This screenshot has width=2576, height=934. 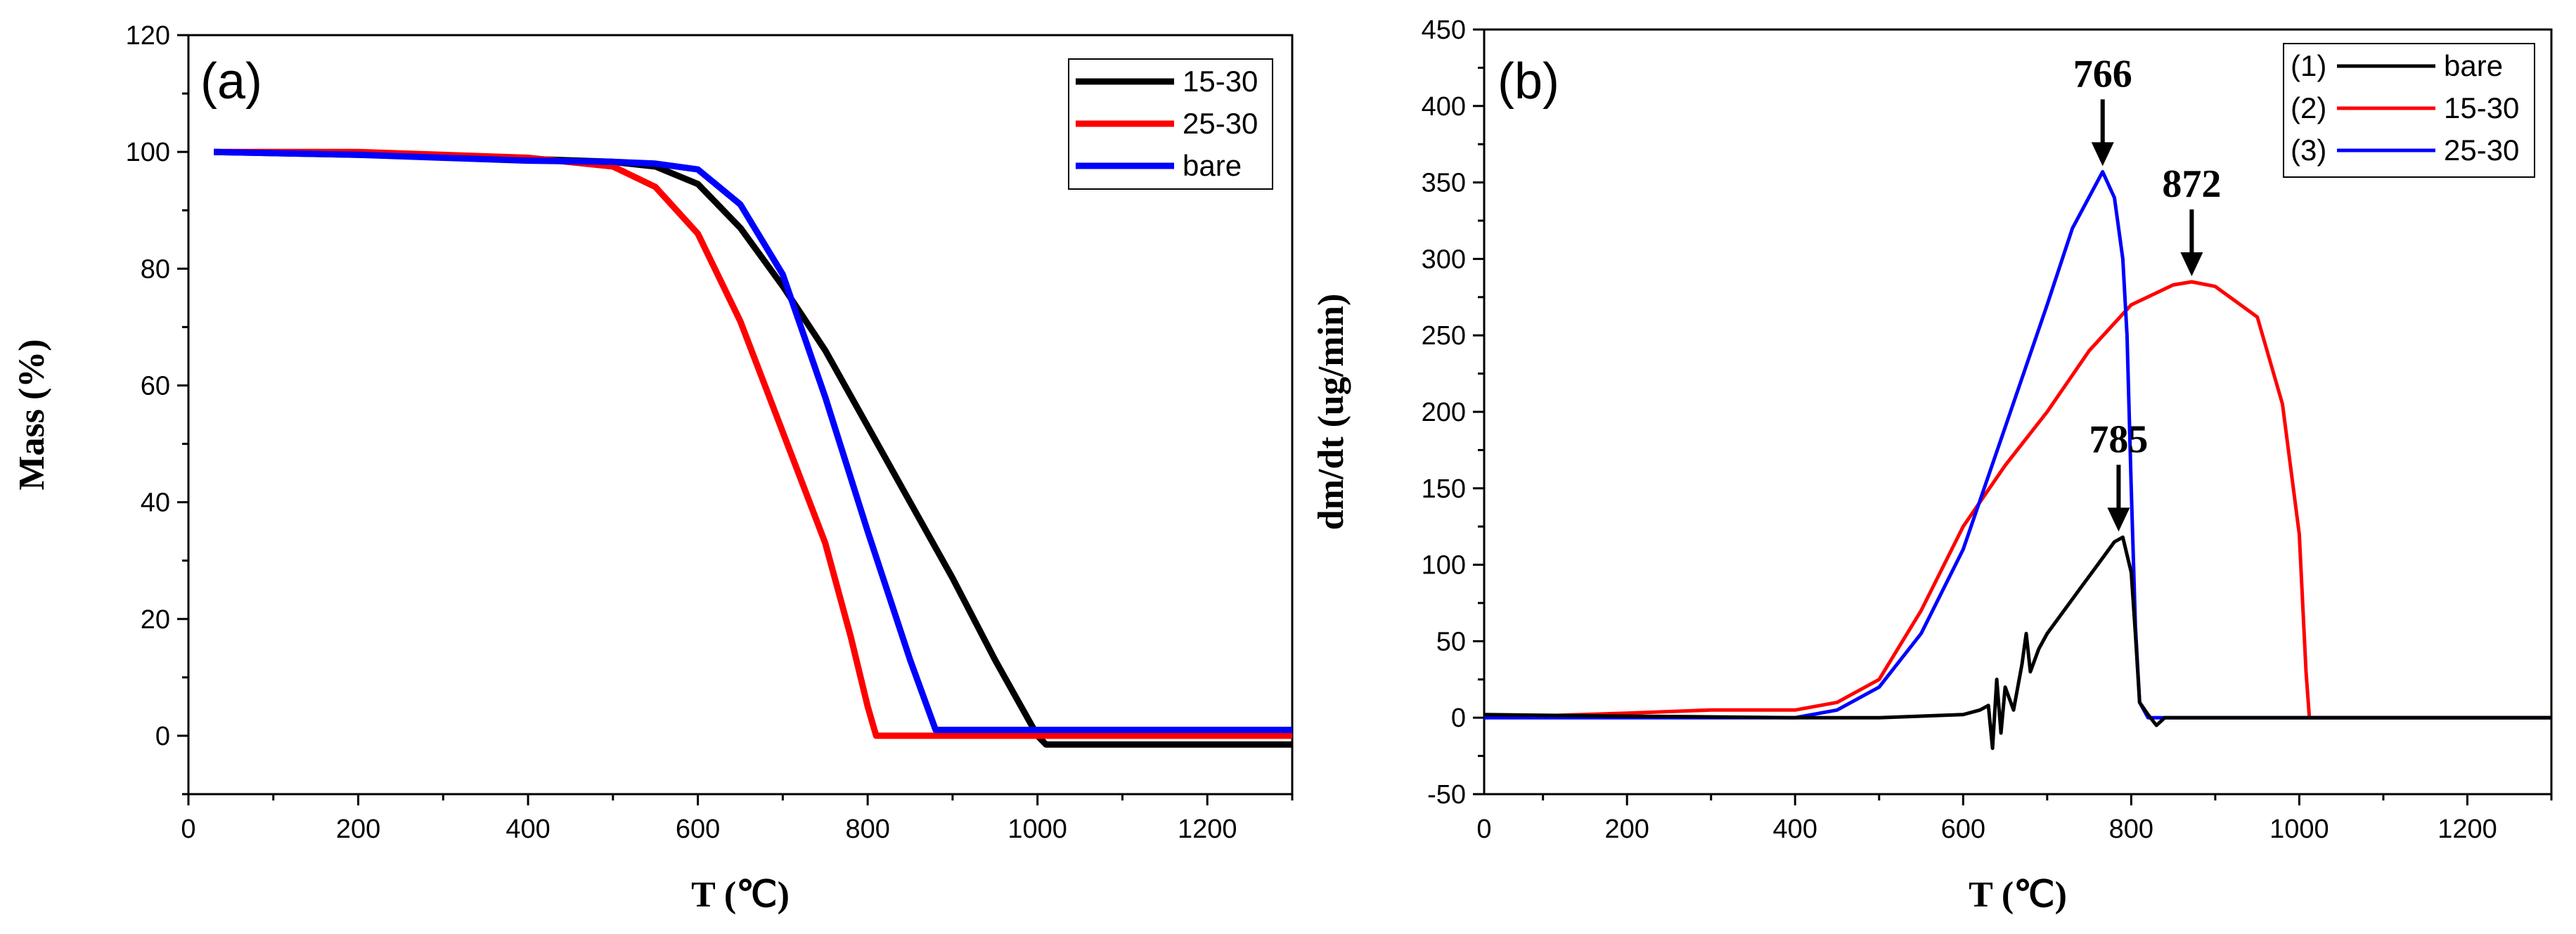 What do you see at coordinates (2118, 439) in the screenshot?
I see `peak-annotation-label: 785` at bounding box center [2118, 439].